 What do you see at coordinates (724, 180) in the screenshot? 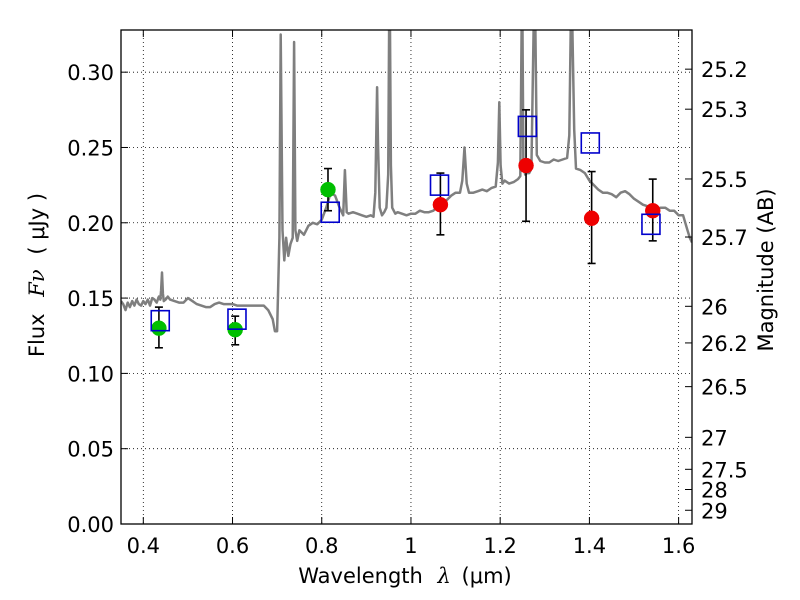
I see `mag-tick-label: 25.5` at bounding box center [724, 180].